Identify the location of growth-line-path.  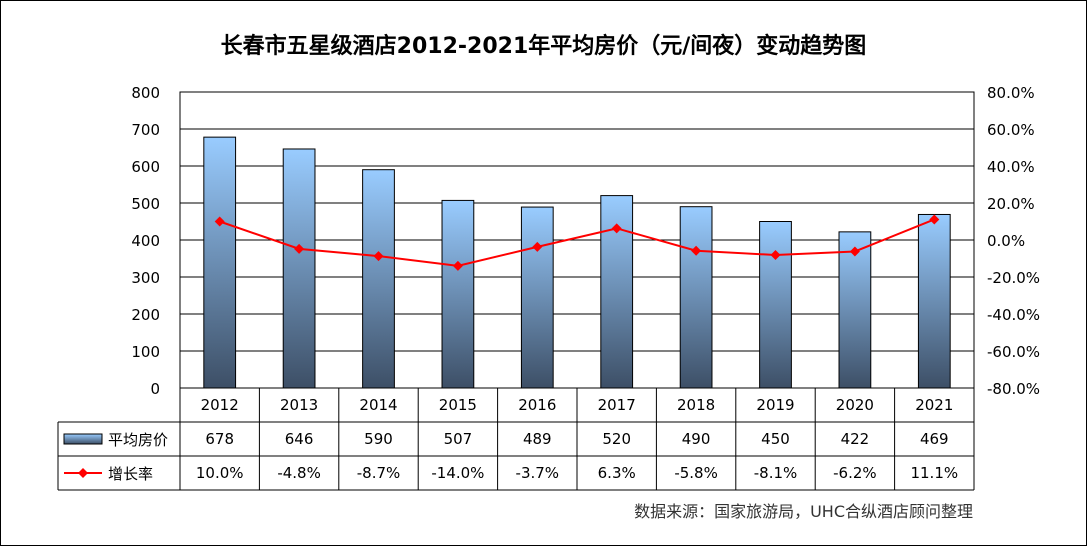
(577, 242).